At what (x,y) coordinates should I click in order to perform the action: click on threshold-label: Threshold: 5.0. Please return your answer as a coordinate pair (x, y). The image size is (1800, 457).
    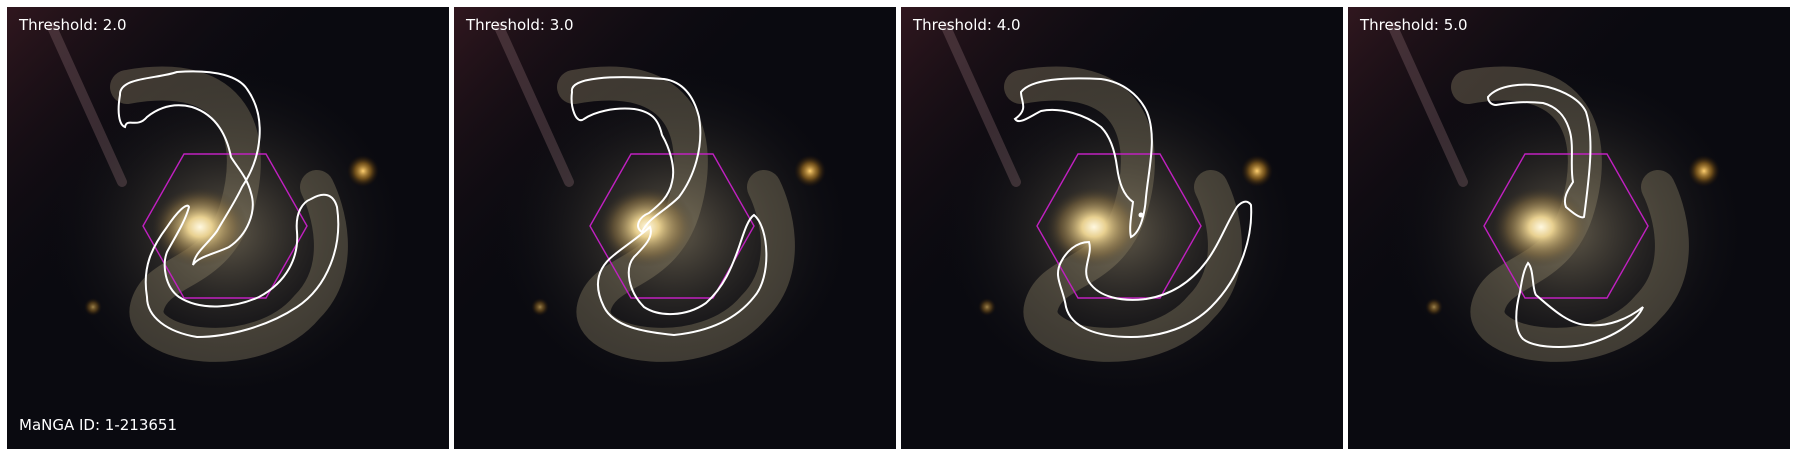
    Looking at the image, I should click on (1414, 25).